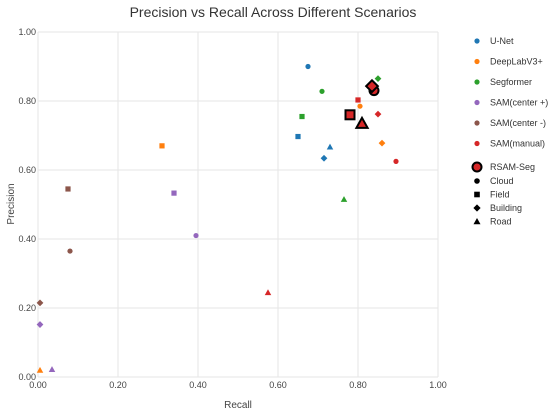  I want to click on point-deeplabv3-building, so click(382, 143).